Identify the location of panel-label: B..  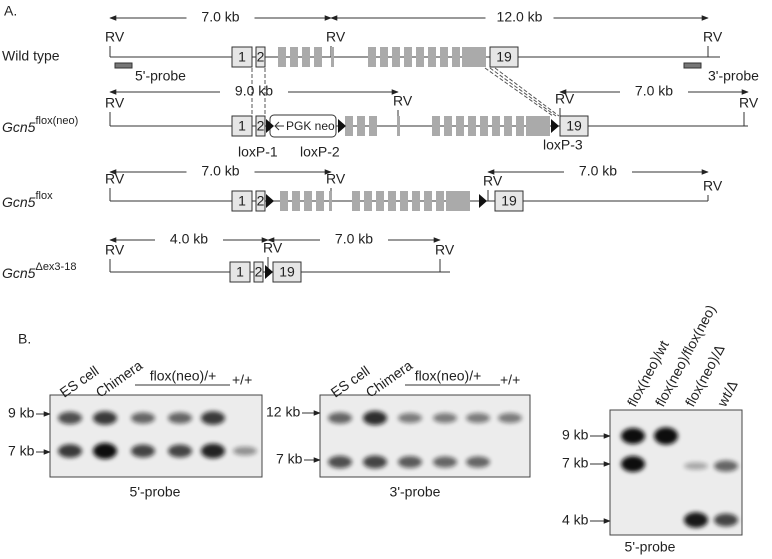
(24, 339).